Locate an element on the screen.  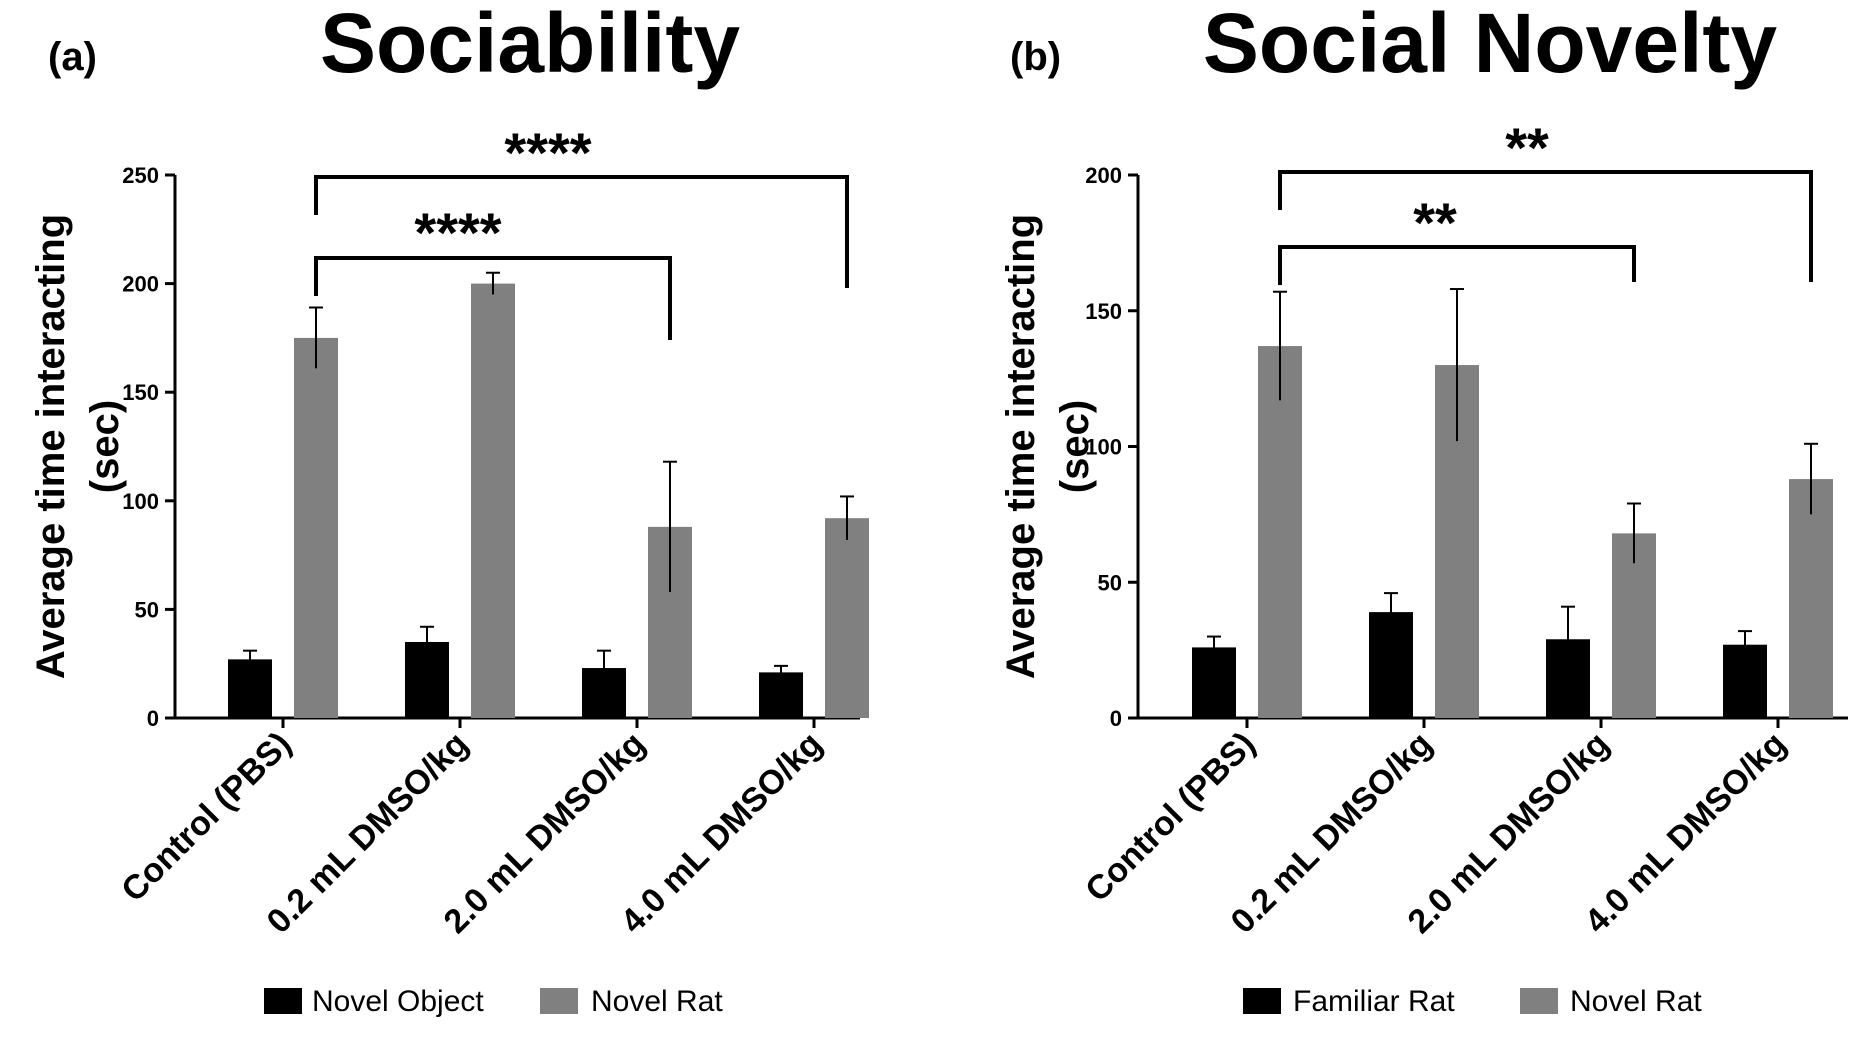
panel-label: (b) is located at coordinates (1035, 57).